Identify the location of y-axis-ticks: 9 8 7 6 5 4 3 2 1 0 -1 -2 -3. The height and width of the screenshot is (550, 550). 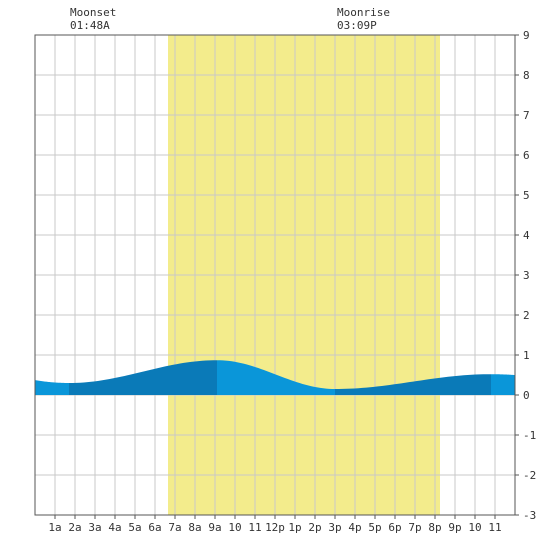
(525, 275).